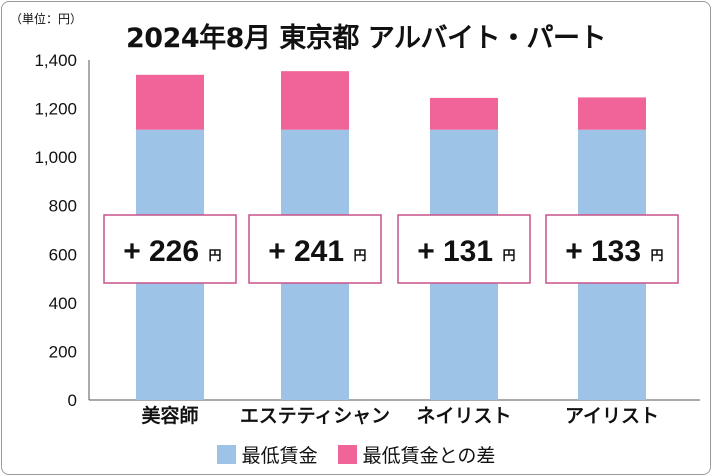 This screenshot has height=476, width=712. I want to click on annotations: +226 円 +241 円 +131 円 +133 円, so click(391, 249).